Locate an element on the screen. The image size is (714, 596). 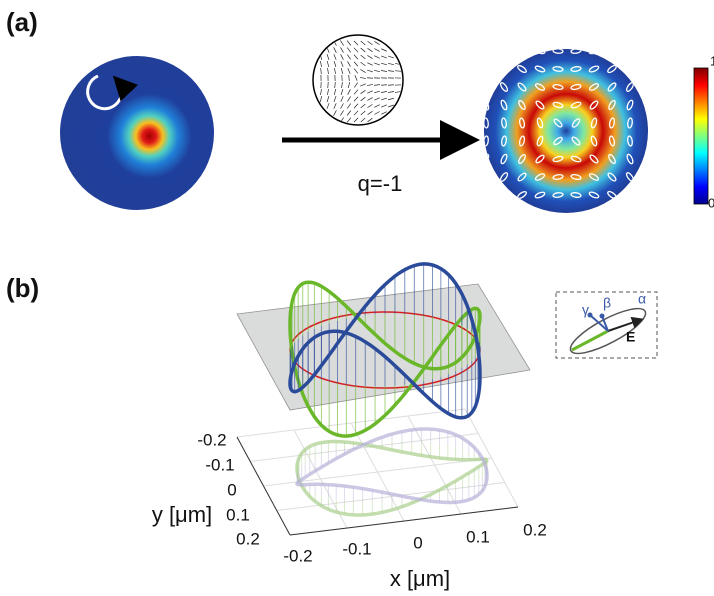
axis-line is located at coordinates (404, 521).